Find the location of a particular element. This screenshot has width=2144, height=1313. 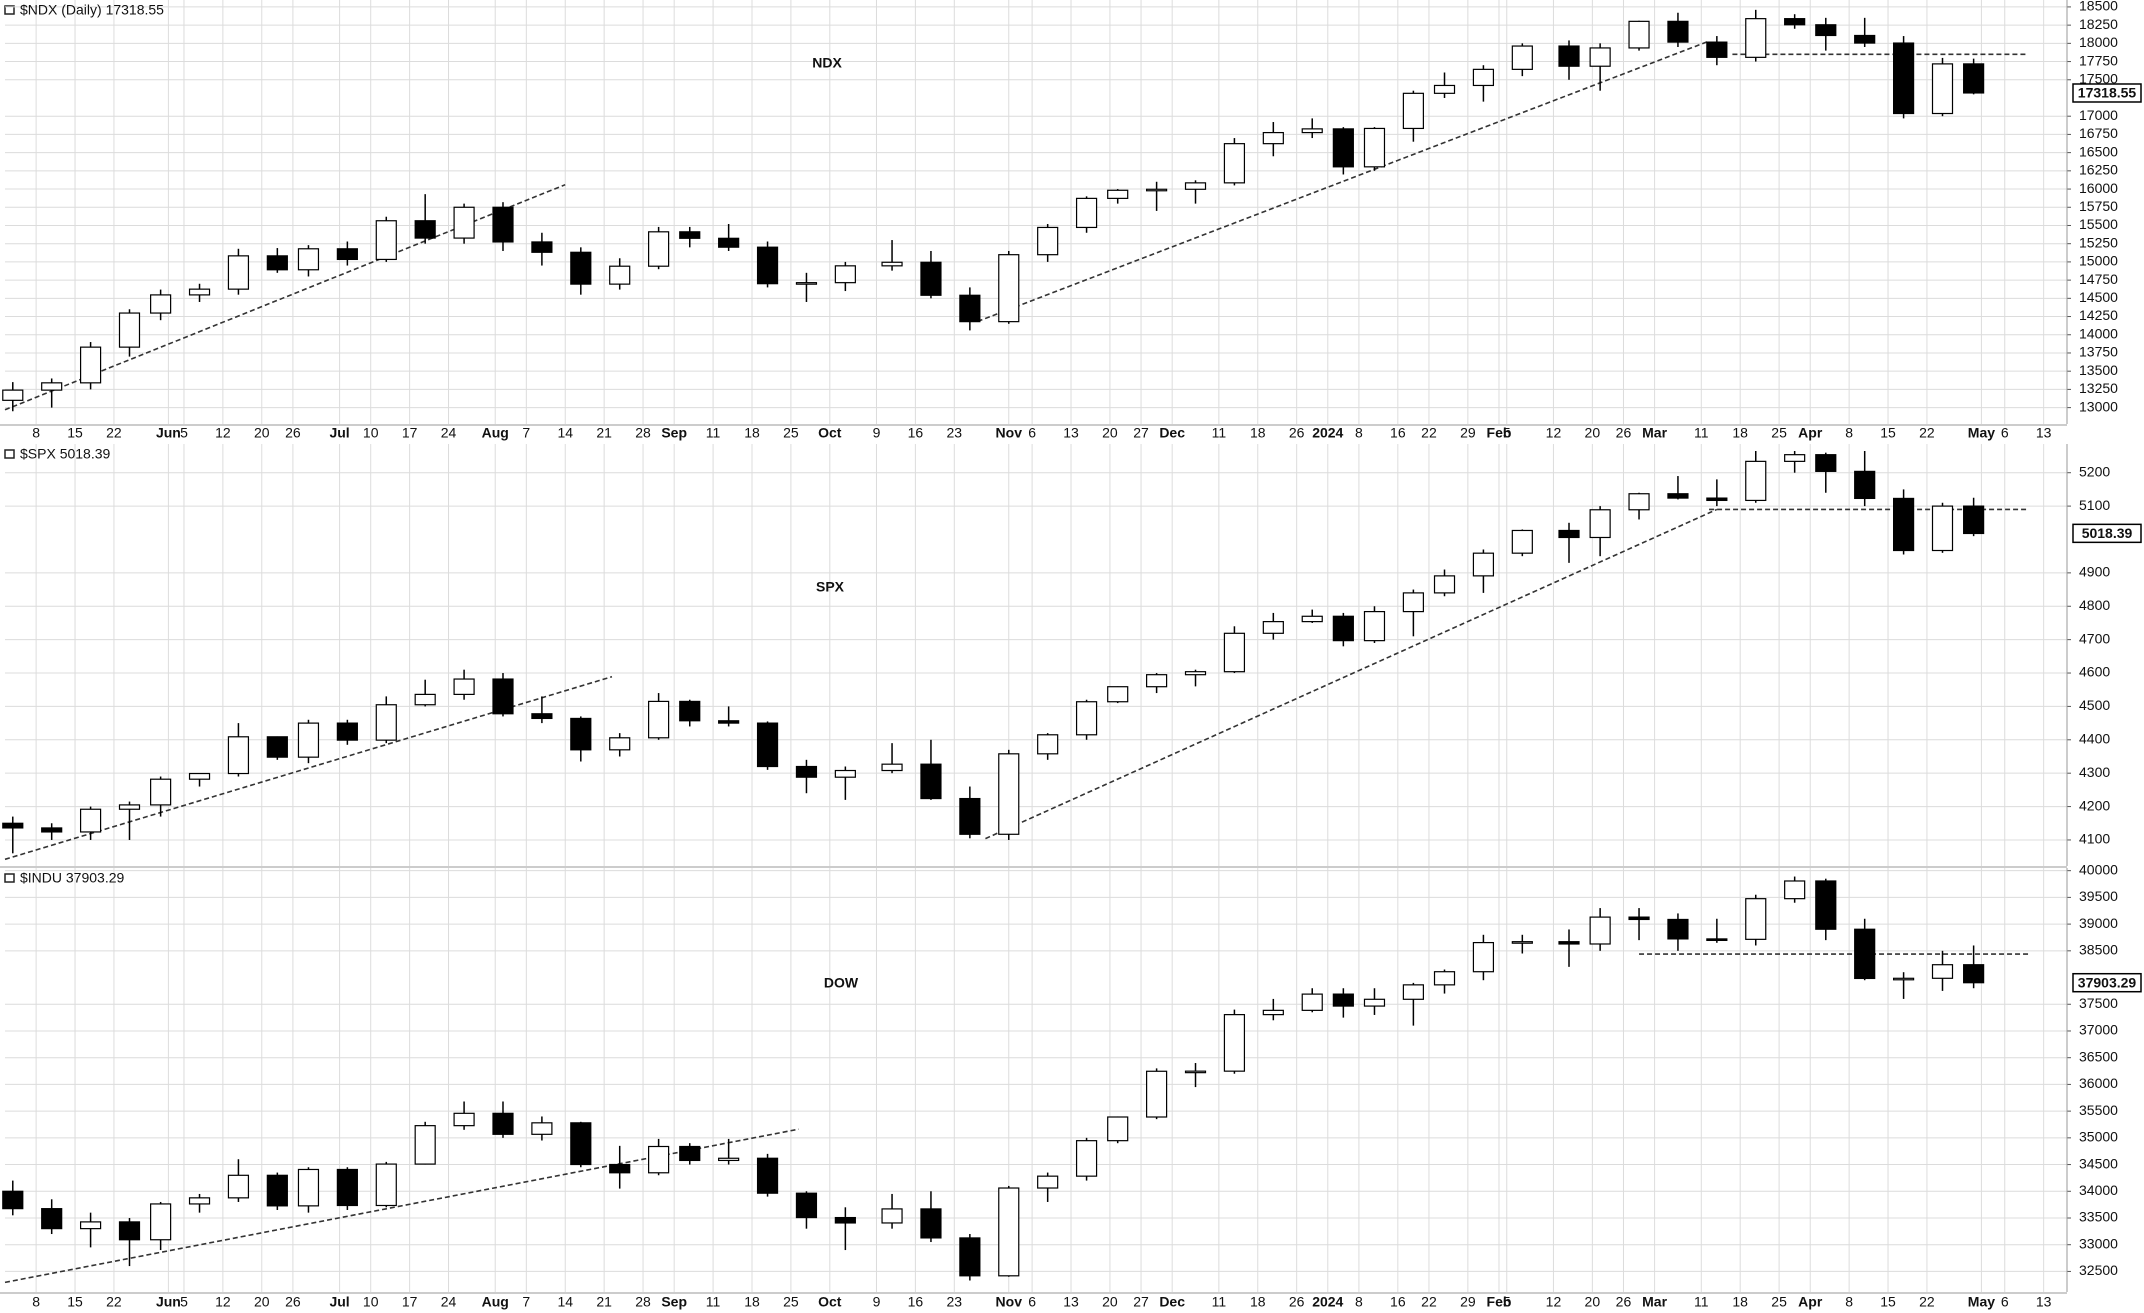

y-tick-label: 4600 is located at coordinates (2094, 672).